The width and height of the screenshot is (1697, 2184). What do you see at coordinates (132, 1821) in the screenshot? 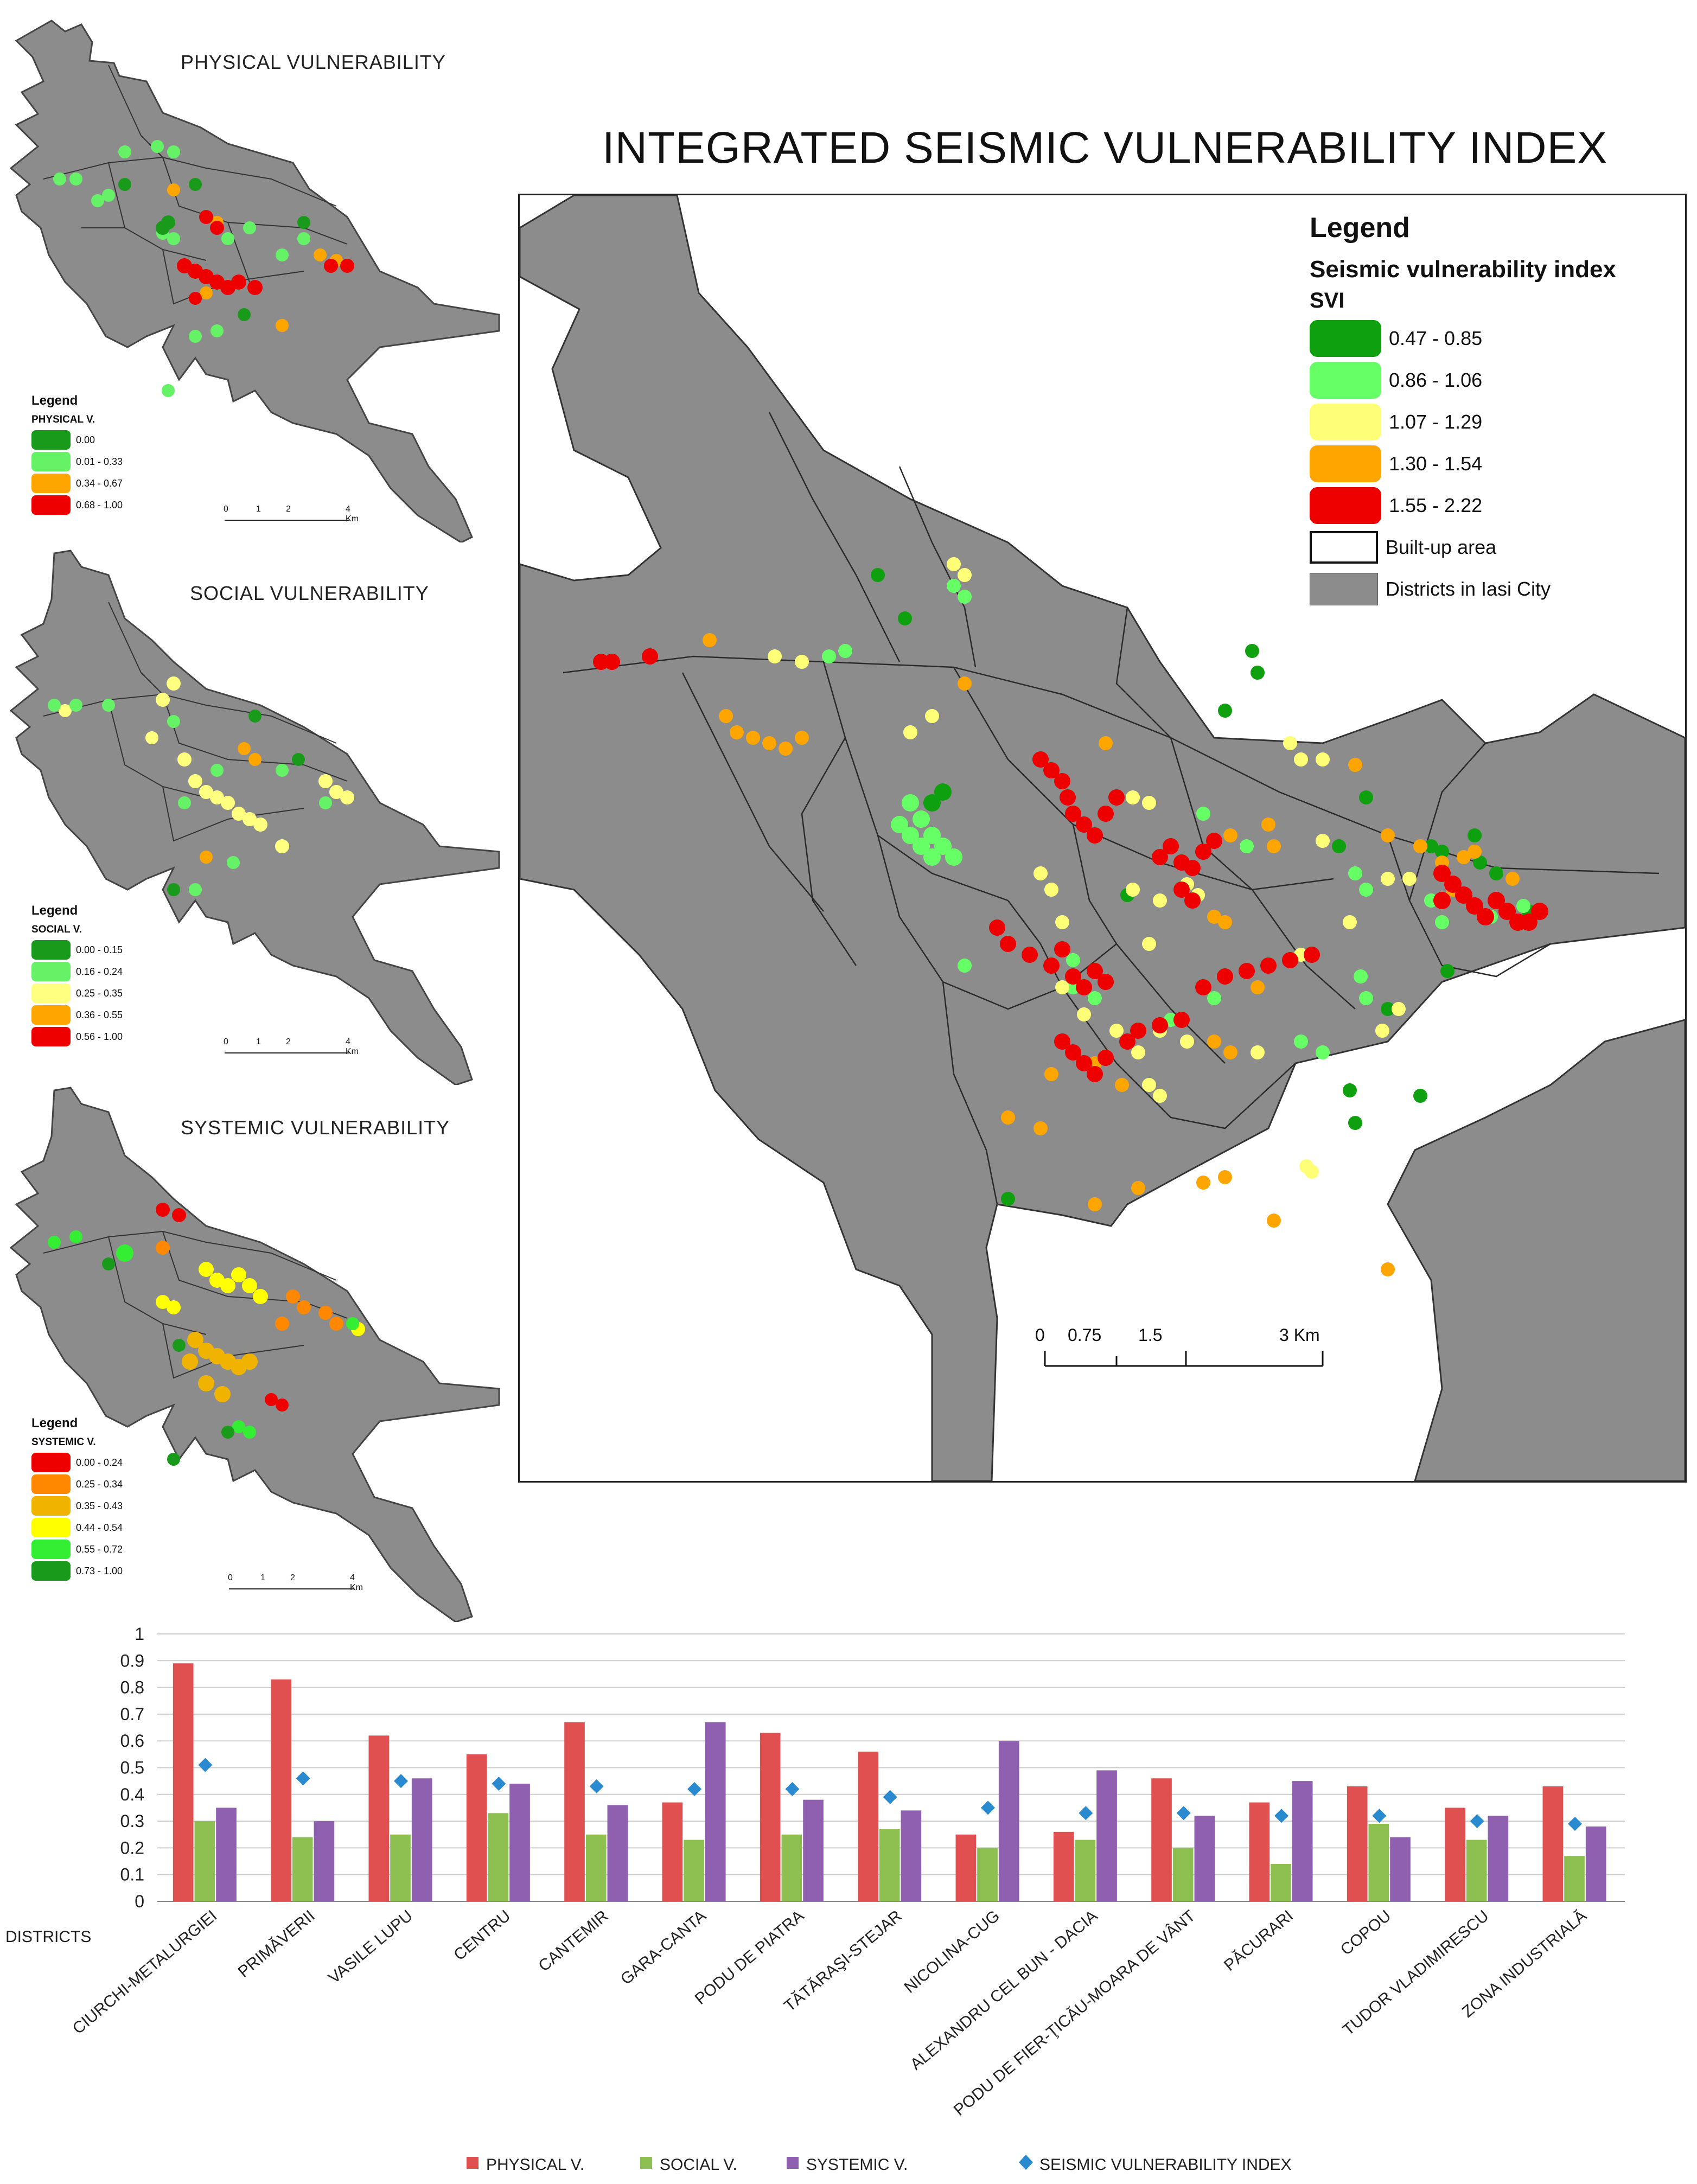
I see `y-tick-label: 0.3` at bounding box center [132, 1821].